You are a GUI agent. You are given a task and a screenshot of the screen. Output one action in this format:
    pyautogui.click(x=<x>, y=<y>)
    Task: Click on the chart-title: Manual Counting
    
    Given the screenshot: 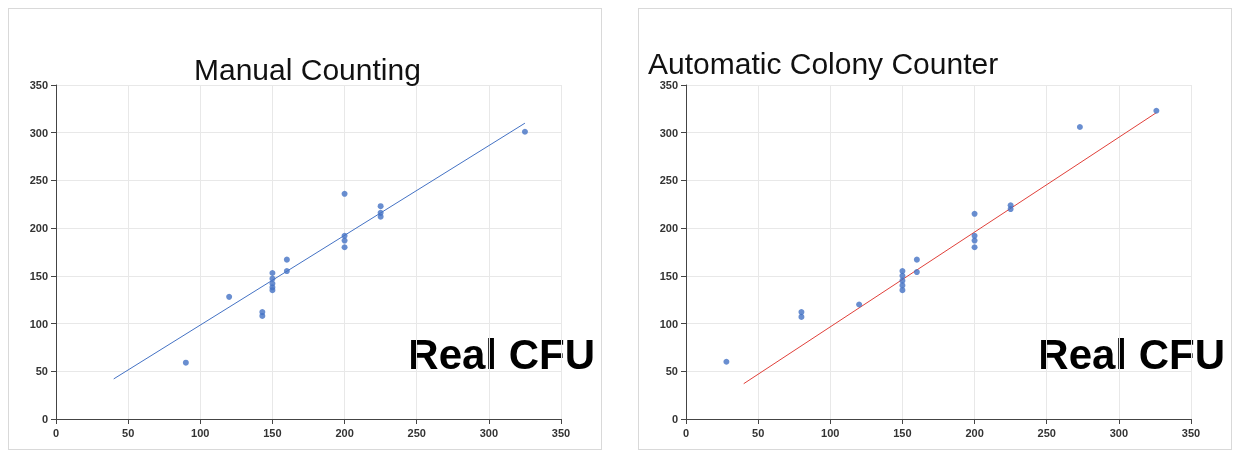 What is the action you would take?
    pyautogui.click(x=307, y=69)
    